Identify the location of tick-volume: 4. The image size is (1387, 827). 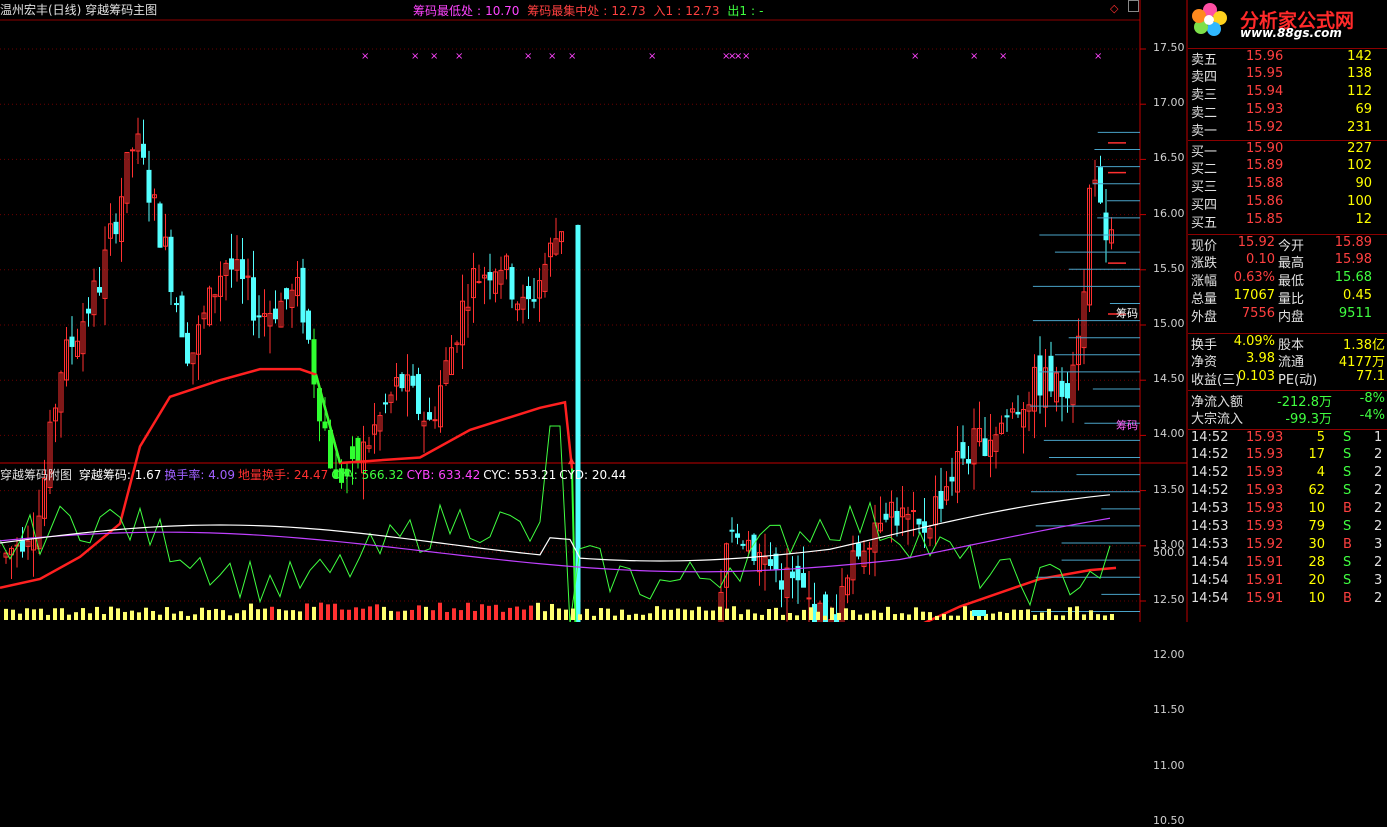
(1320, 472).